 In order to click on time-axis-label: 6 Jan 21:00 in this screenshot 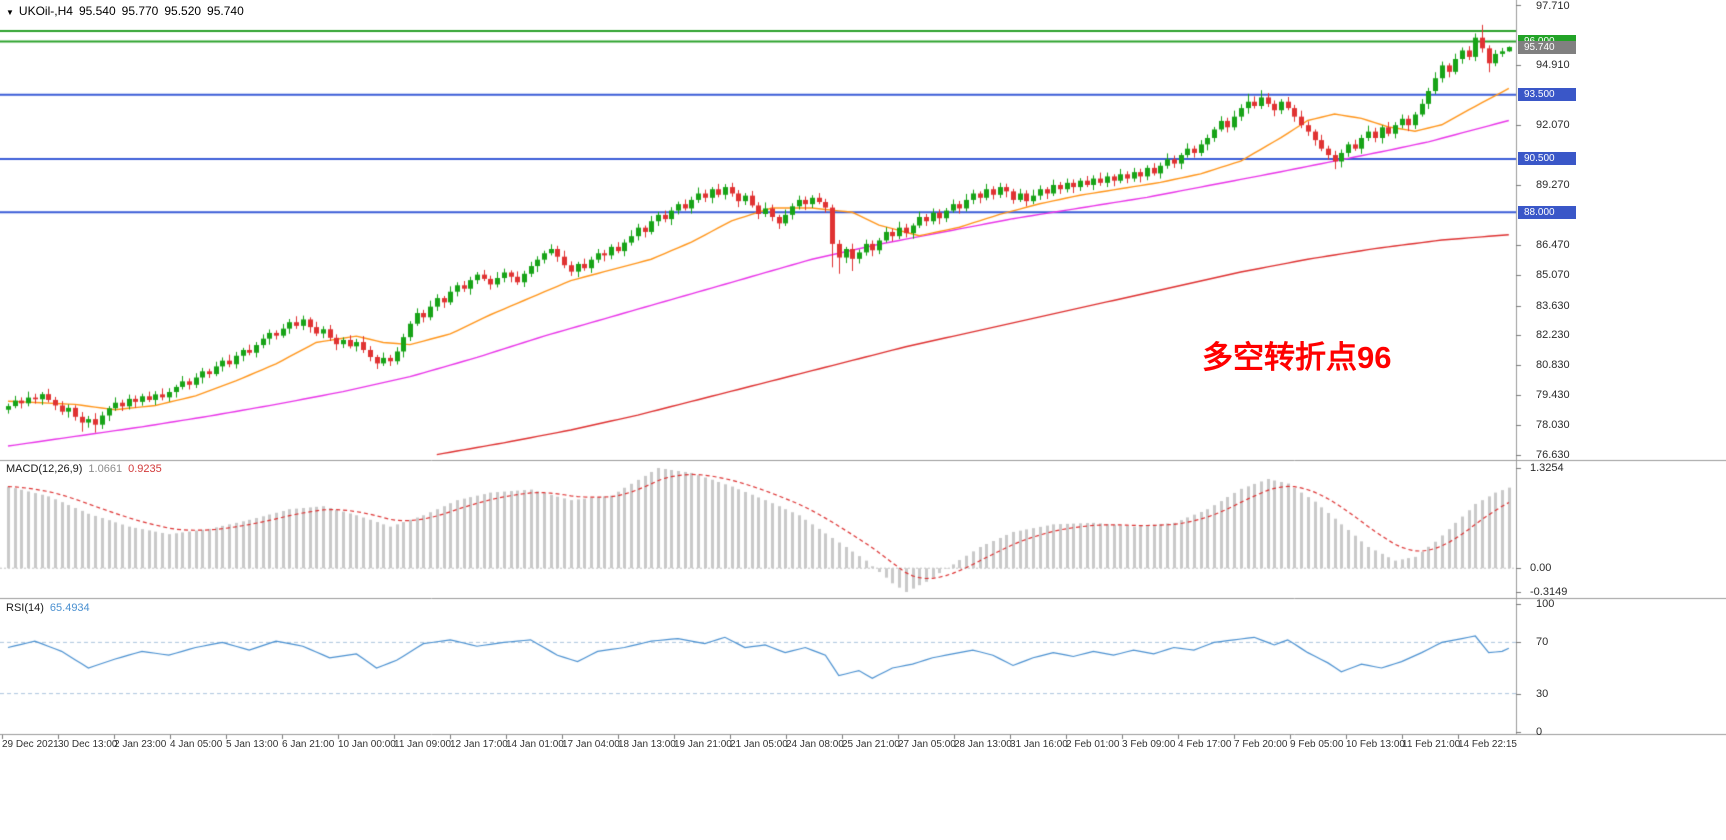, I will do `click(308, 744)`.